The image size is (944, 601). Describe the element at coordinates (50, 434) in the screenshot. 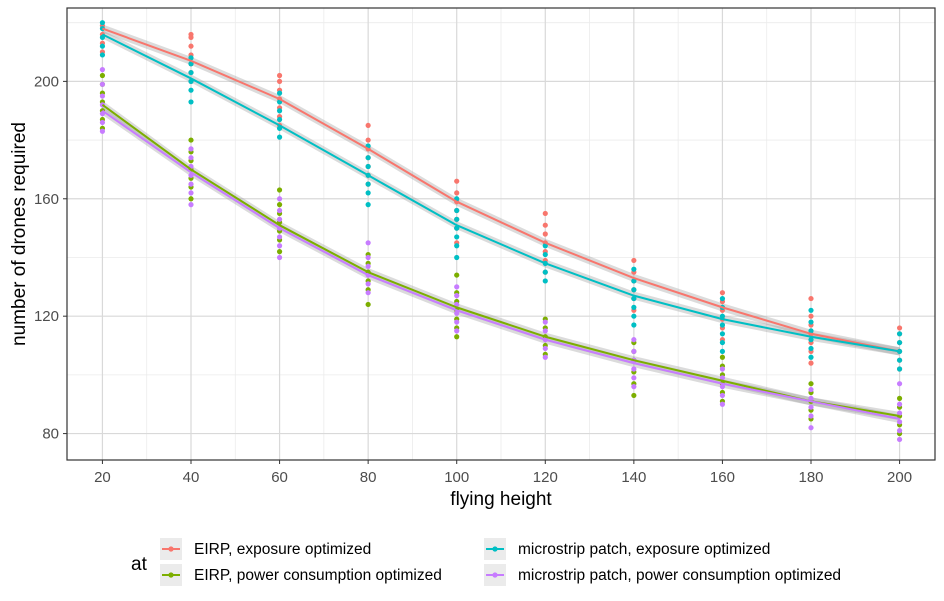

I see `y-tick-label: 80` at that location.